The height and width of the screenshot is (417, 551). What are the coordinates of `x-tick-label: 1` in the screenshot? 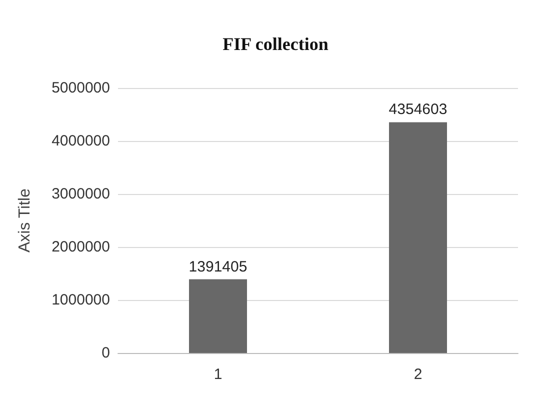 It's located at (218, 374).